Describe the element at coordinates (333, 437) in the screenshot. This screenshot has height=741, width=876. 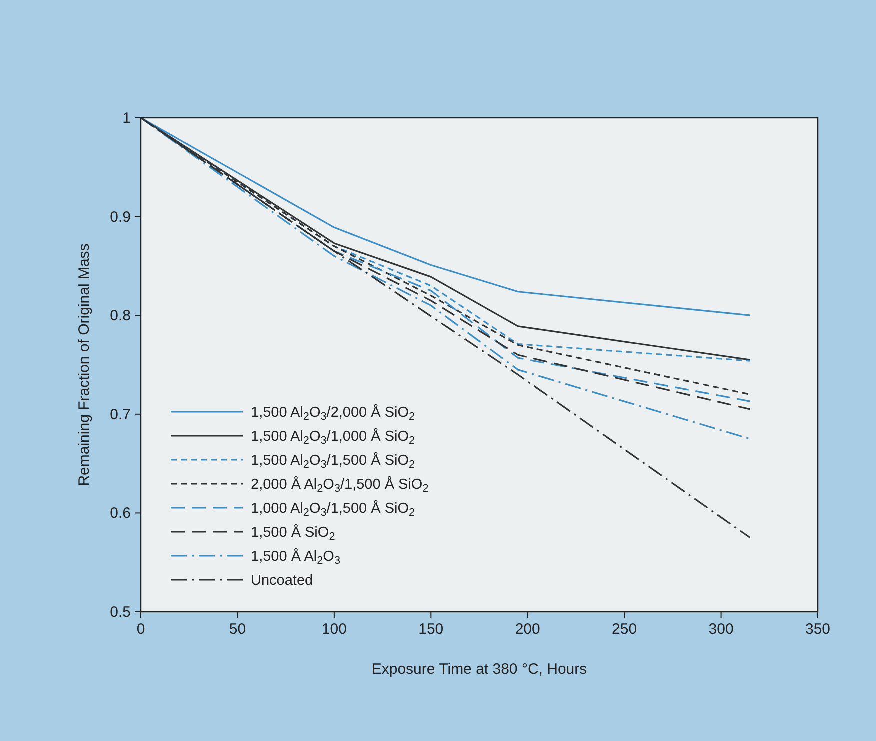
I see `legend-label: 1,500 Al$_{2}$O$_{3}$/1,000 Å SiO$_{2}$` at that location.